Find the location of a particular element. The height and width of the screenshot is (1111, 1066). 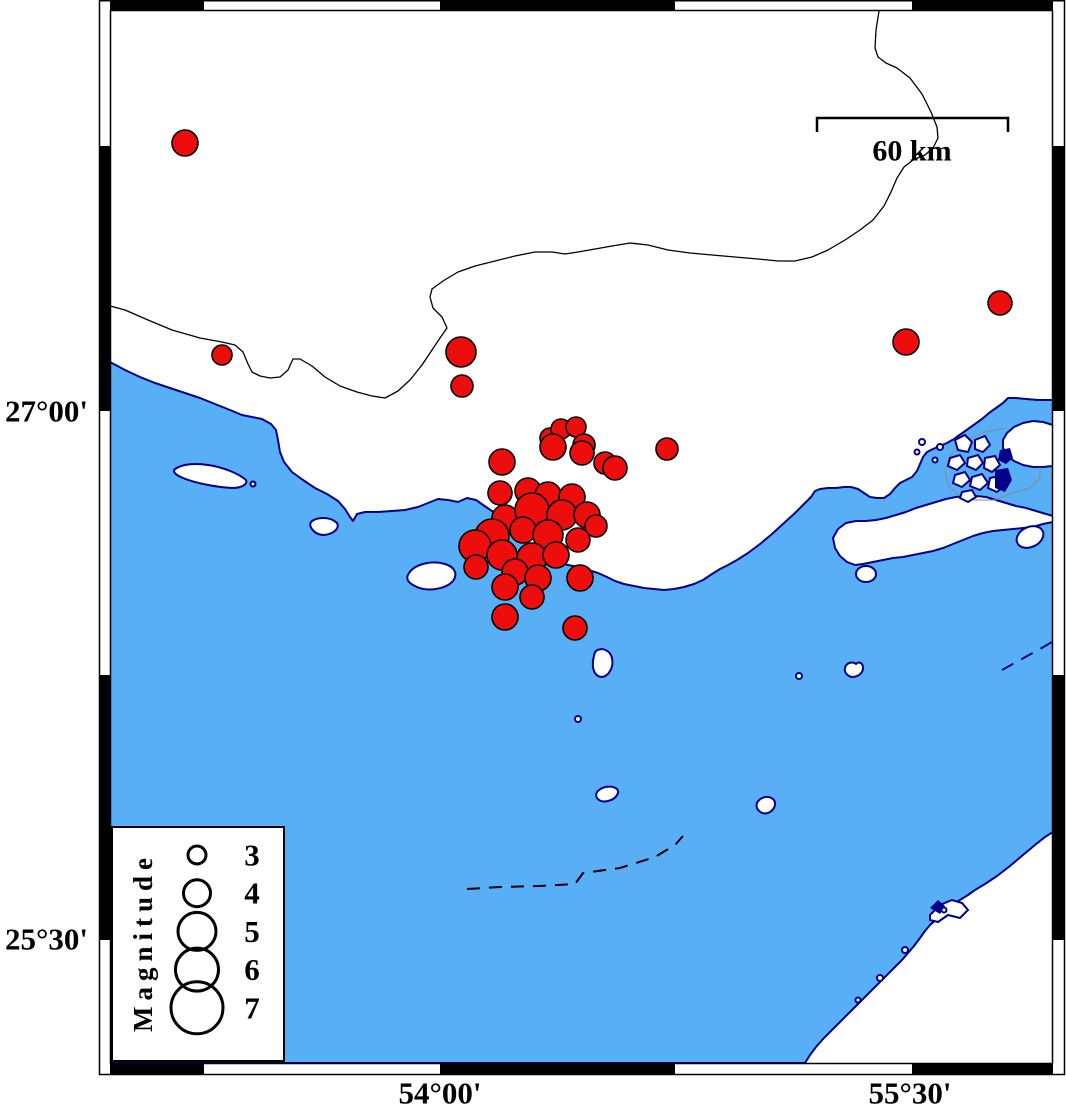

legend-magnitude-label: 5 is located at coordinates (252, 931).